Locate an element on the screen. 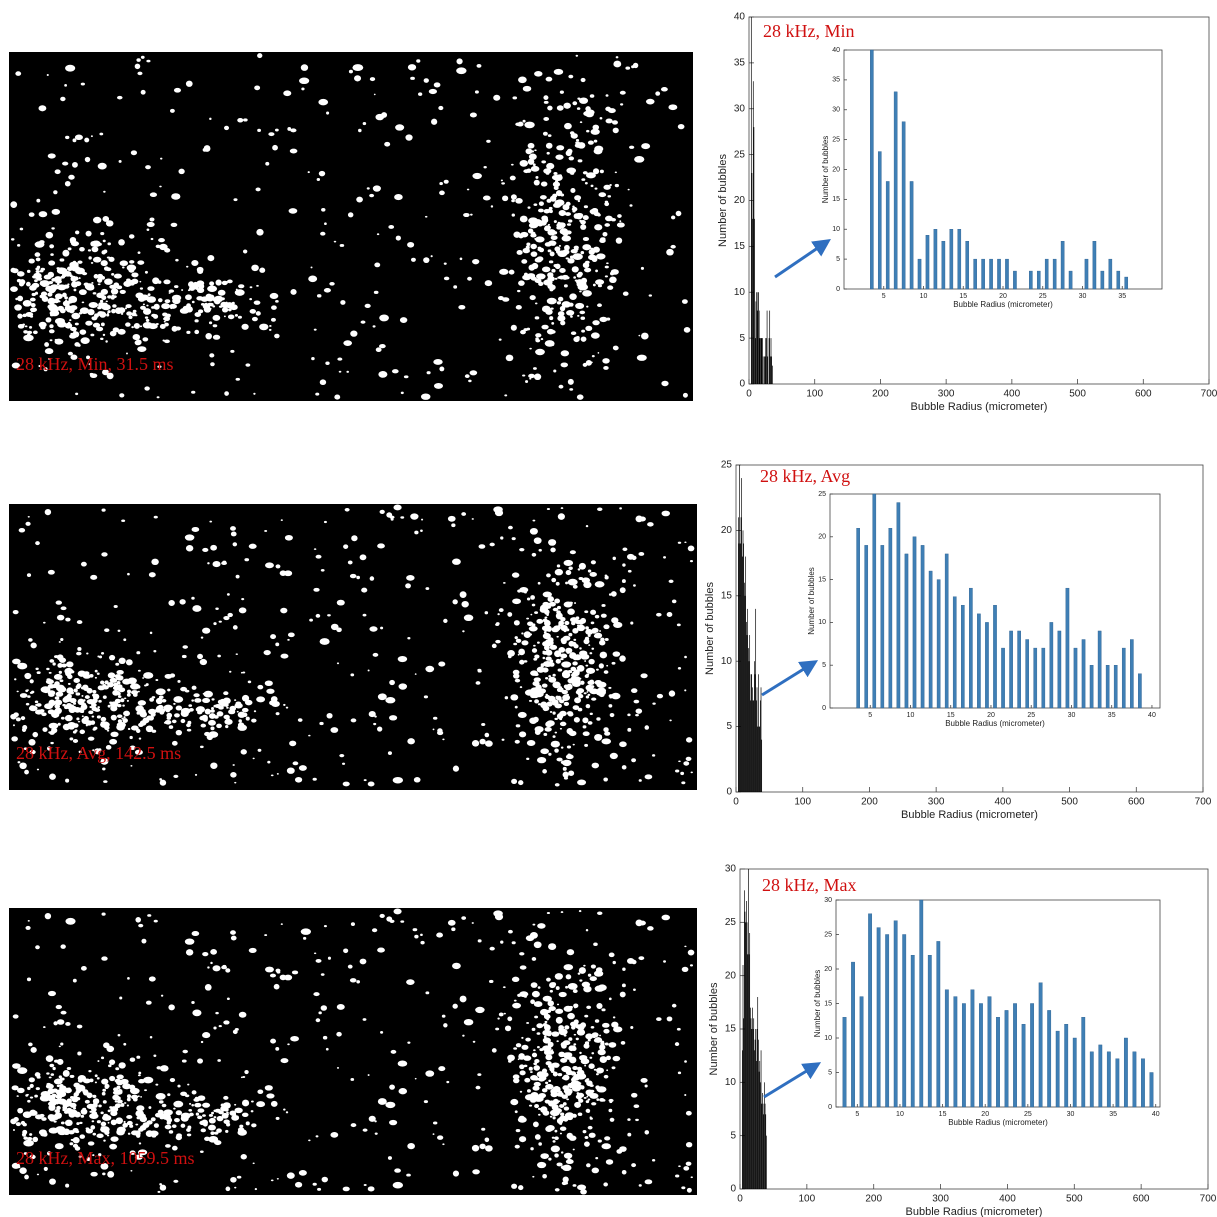 The width and height of the screenshot is (1217, 1217). y-tick-label: 10 is located at coordinates (731, 1082).